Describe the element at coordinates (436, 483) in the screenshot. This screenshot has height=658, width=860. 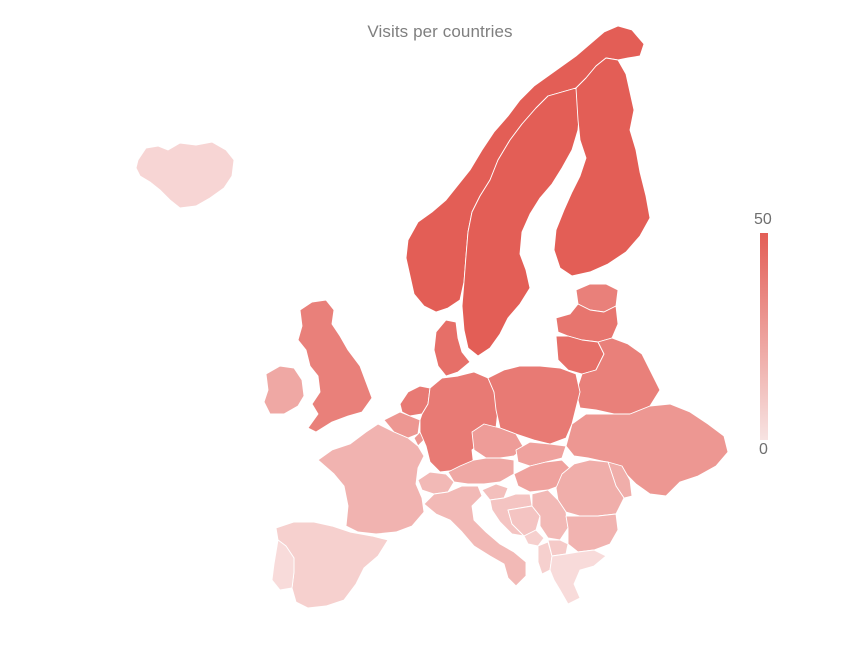
I see `region-CH` at that location.